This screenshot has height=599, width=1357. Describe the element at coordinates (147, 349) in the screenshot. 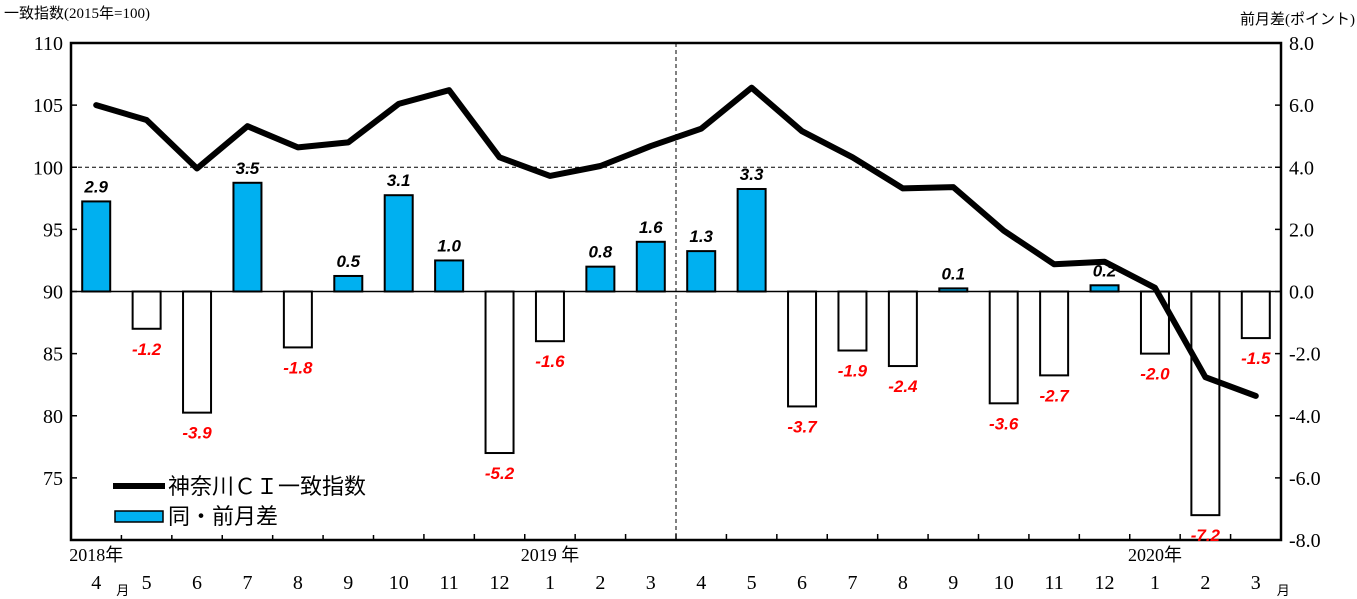

I see `bar-value-label: -1.2` at that location.